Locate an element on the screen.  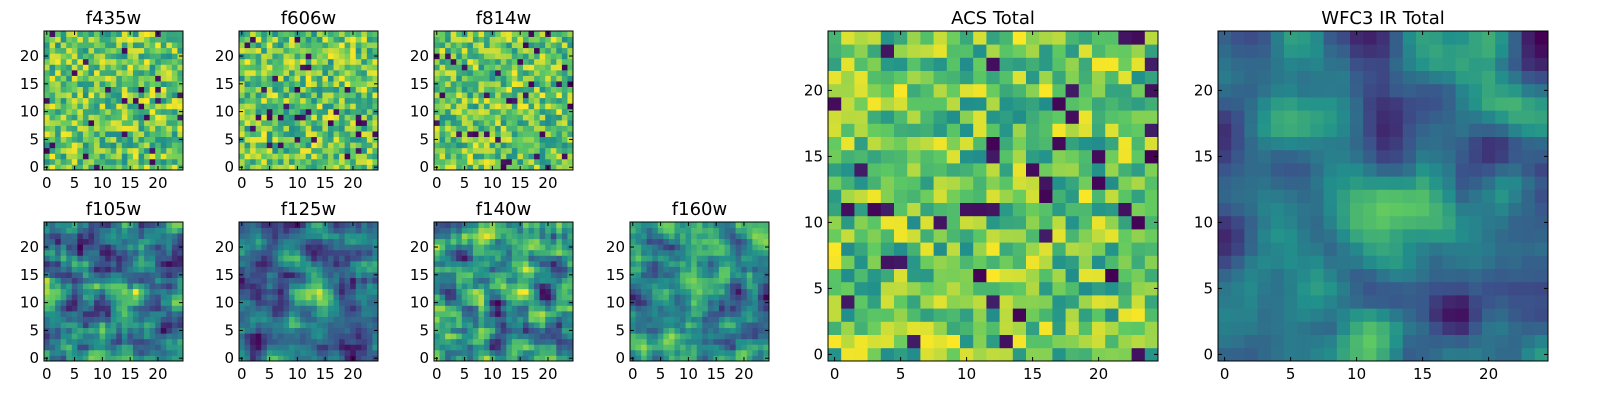
y-tick-label: 5 is located at coordinates (424, 139).